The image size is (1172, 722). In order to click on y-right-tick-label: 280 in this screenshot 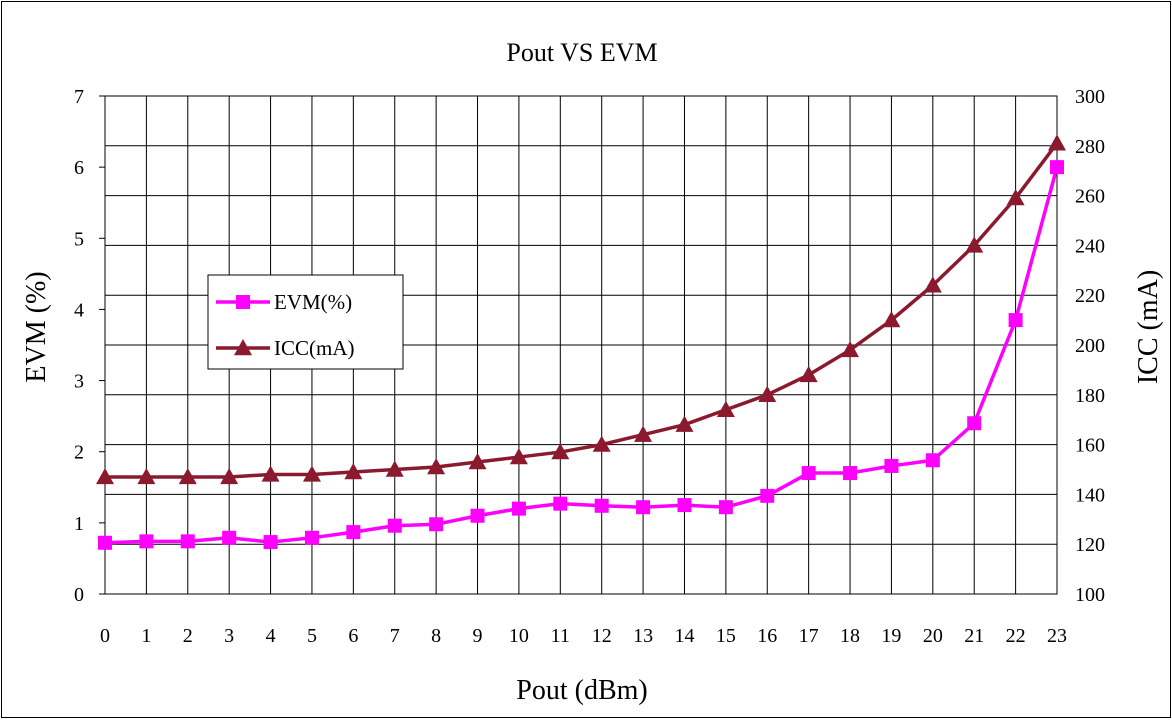, I will do `click(1090, 147)`.